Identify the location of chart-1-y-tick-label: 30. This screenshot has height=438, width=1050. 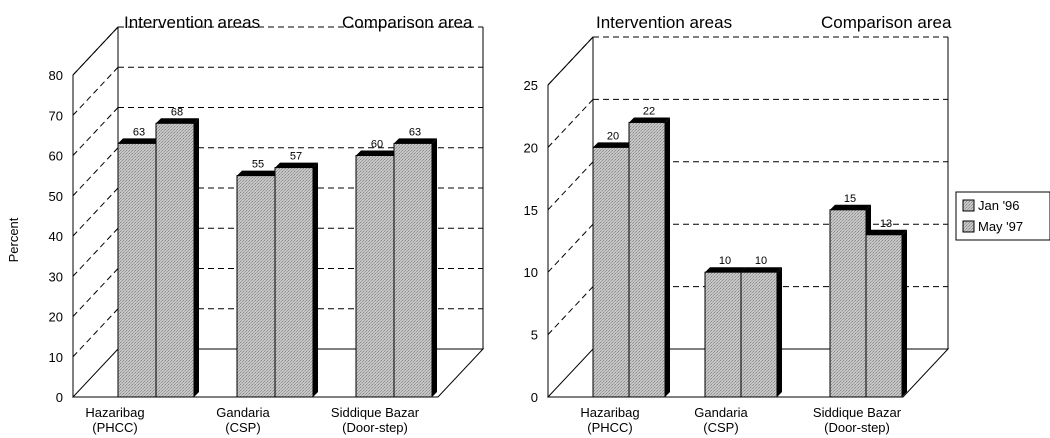
(56, 276).